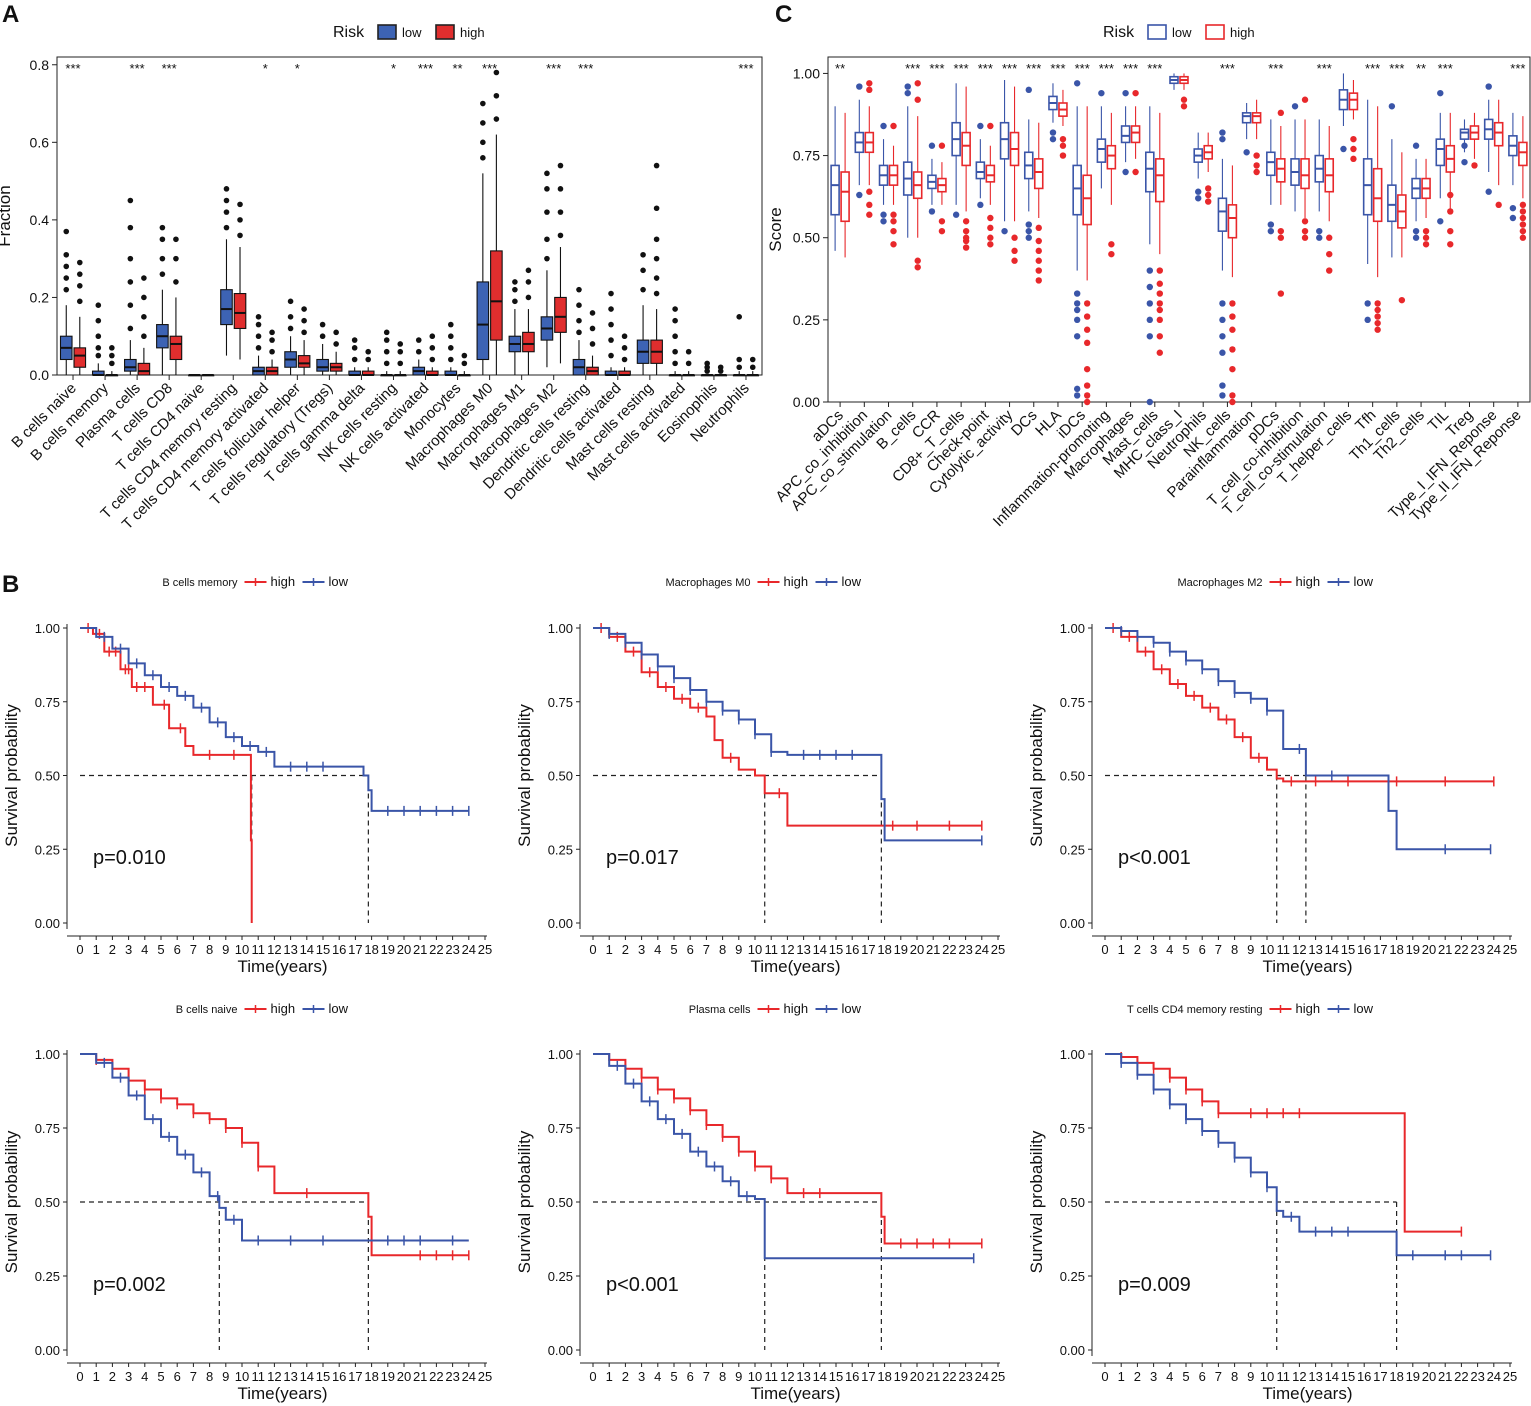 This screenshot has height=1406, width=1531. I want to click on y-tick-label: 0.6, so click(40, 142).